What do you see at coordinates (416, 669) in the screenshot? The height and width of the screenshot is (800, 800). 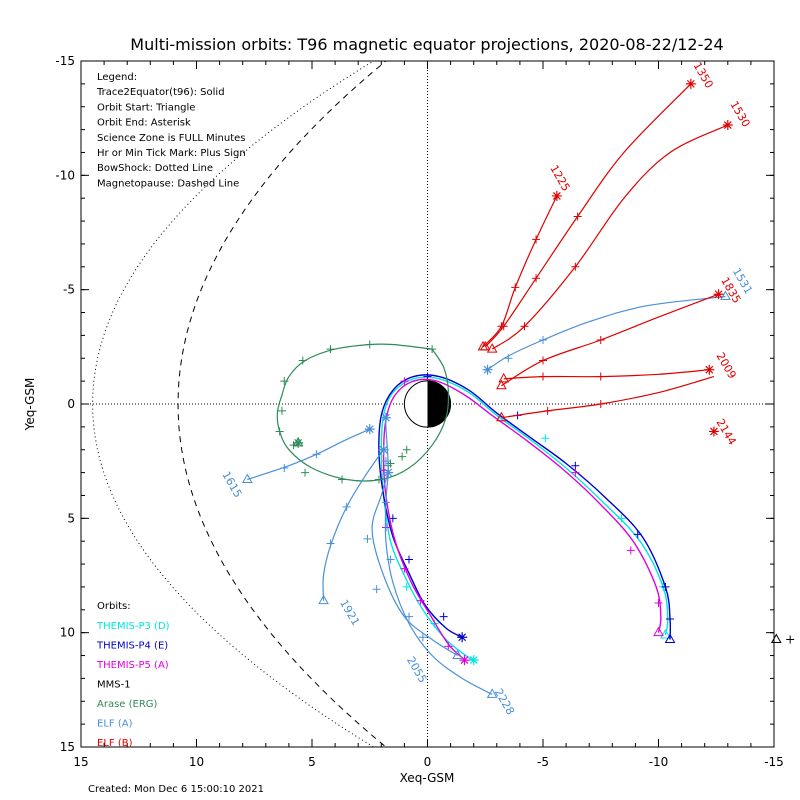 I see `elf-a-orbit-time-label: 2055` at bounding box center [416, 669].